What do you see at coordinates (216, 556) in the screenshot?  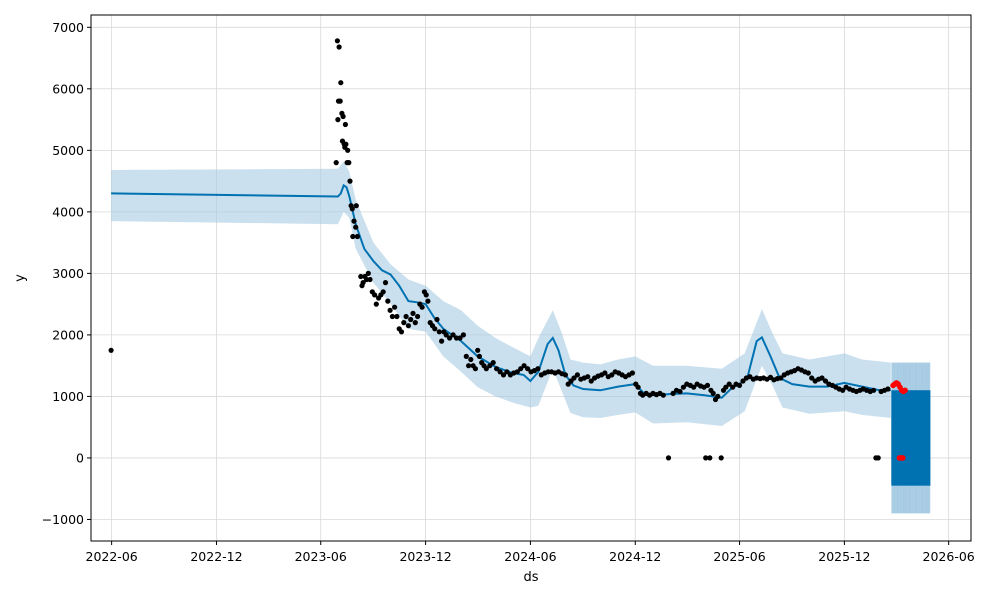 I see `x-tick-label: 2022-12` at bounding box center [216, 556].